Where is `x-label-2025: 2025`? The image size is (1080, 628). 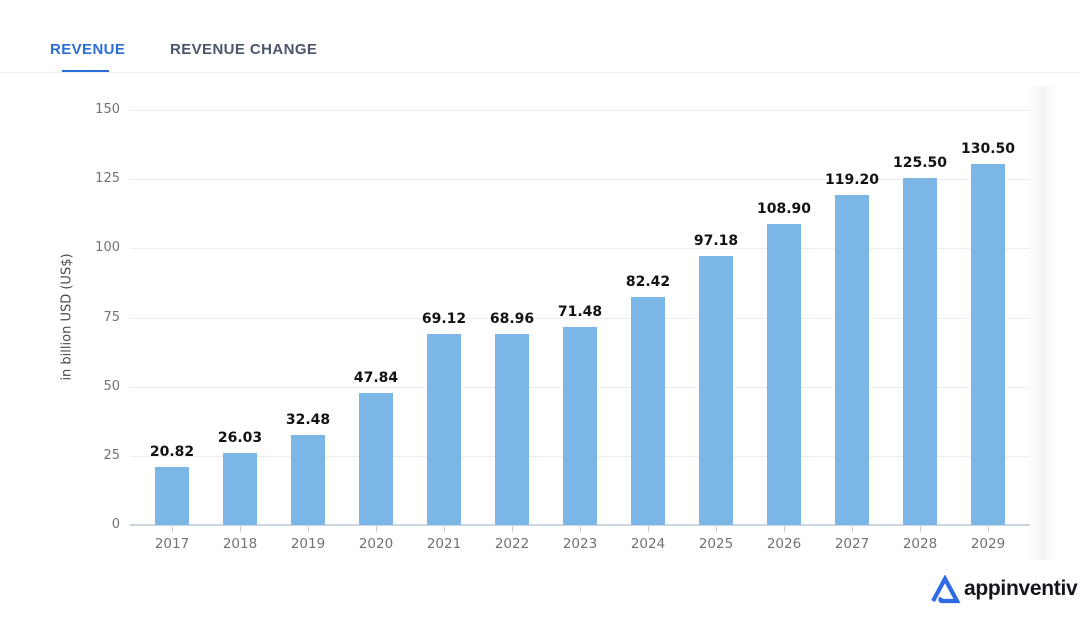
x-label-2025: 2025 is located at coordinates (716, 544).